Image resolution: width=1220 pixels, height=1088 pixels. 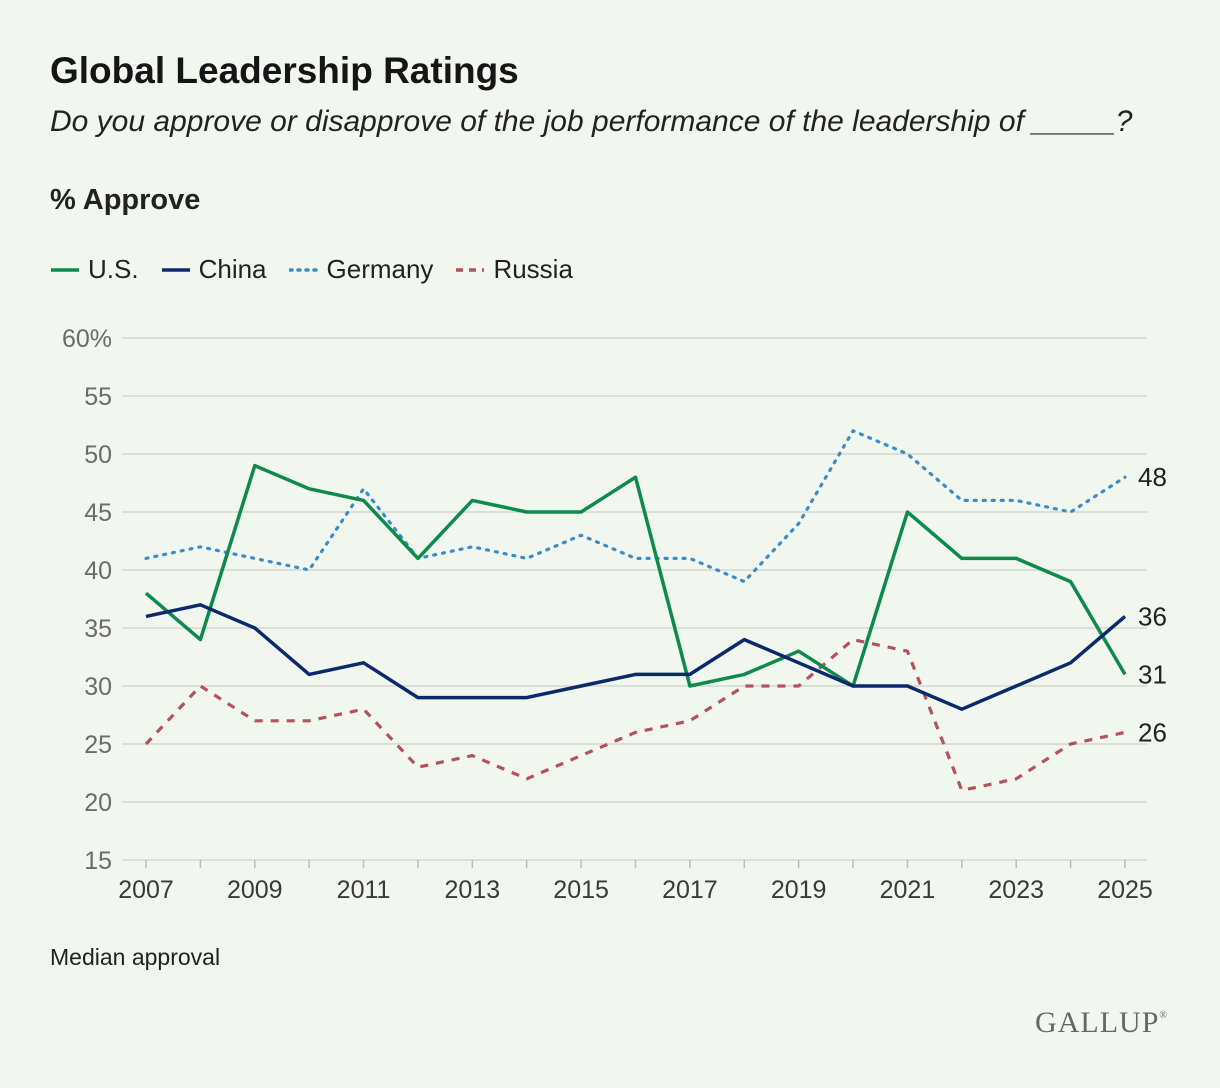 What do you see at coordinates (1152, 477) in the screenshot?
I see `end-label-germany: 48` at bounding box center [1152, 477].